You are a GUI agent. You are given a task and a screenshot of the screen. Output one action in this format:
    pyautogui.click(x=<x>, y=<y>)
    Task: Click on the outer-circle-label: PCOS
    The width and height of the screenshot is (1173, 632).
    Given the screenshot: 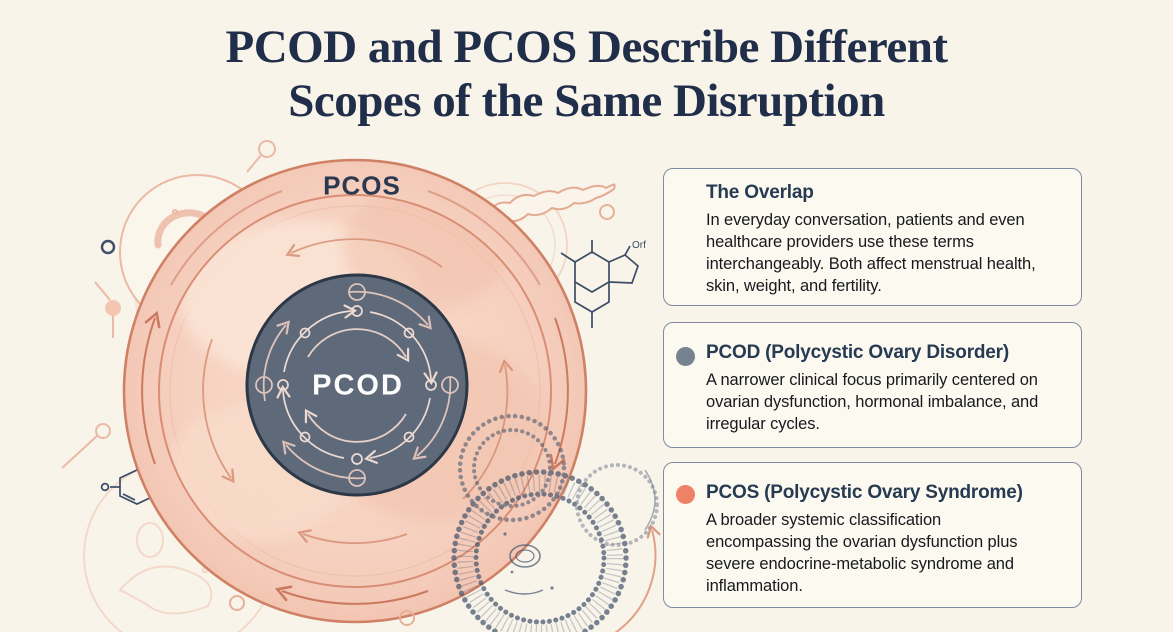 What is the action you would take?
    pyautogui.click(x=362, y=185)
    